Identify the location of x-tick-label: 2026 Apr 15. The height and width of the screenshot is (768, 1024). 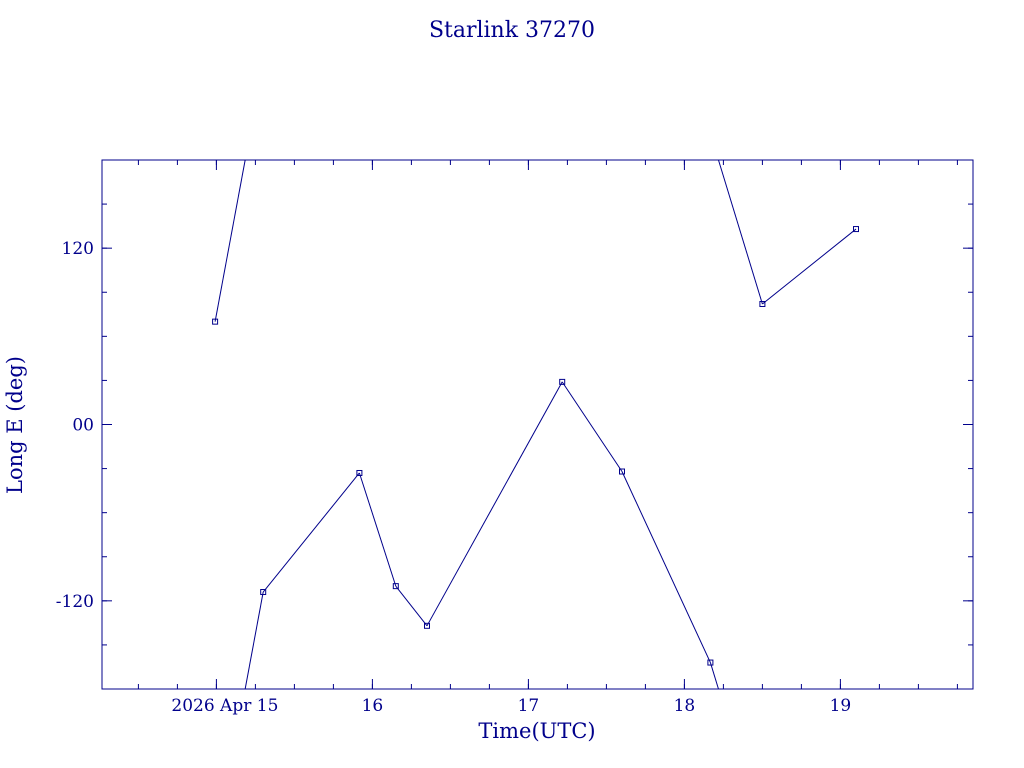
(224, 706).